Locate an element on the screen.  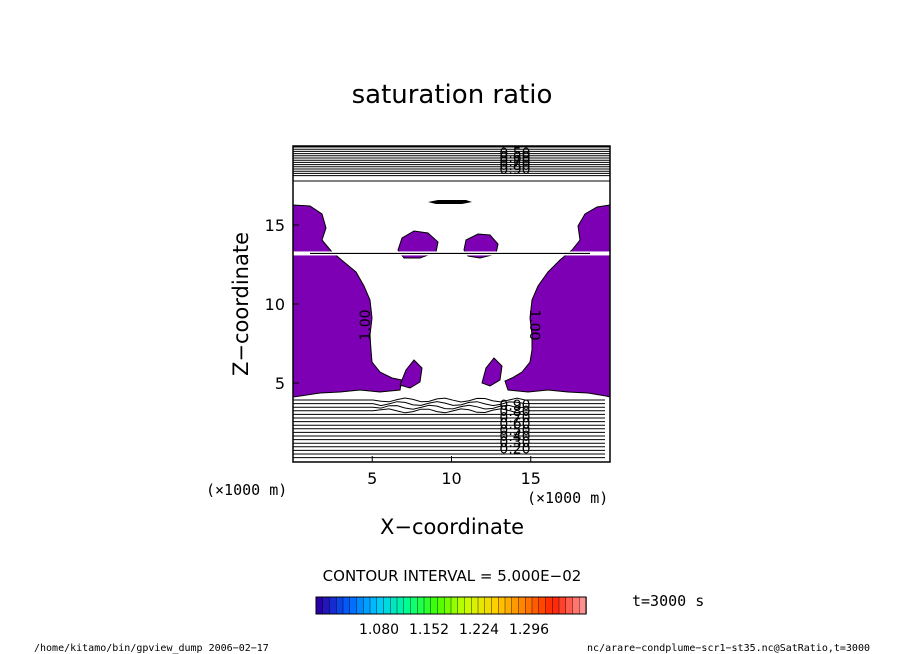
colorbar-tick-label-0: 1.080 is located at coordinates (379, 630).